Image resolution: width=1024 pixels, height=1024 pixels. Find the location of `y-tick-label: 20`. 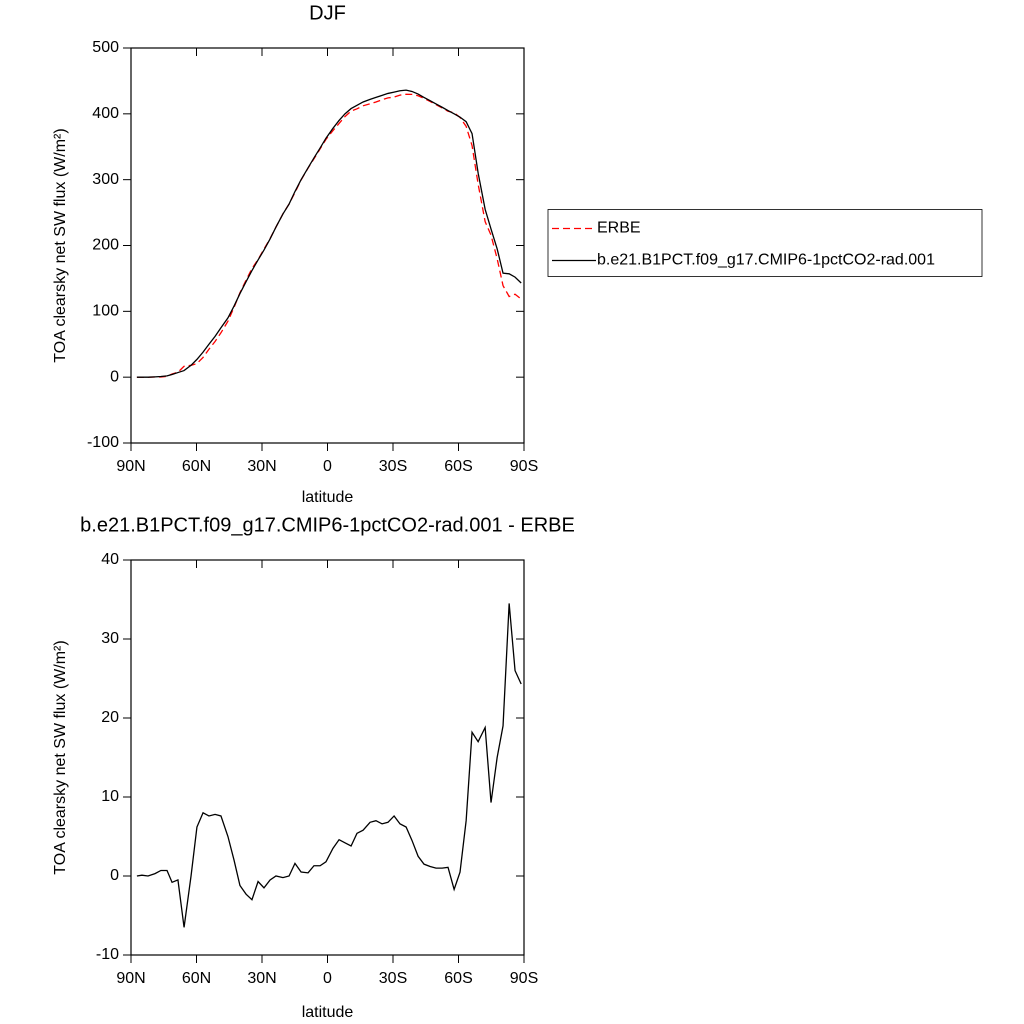

y-tick-label: 20 is located at coordinates (110, 717).